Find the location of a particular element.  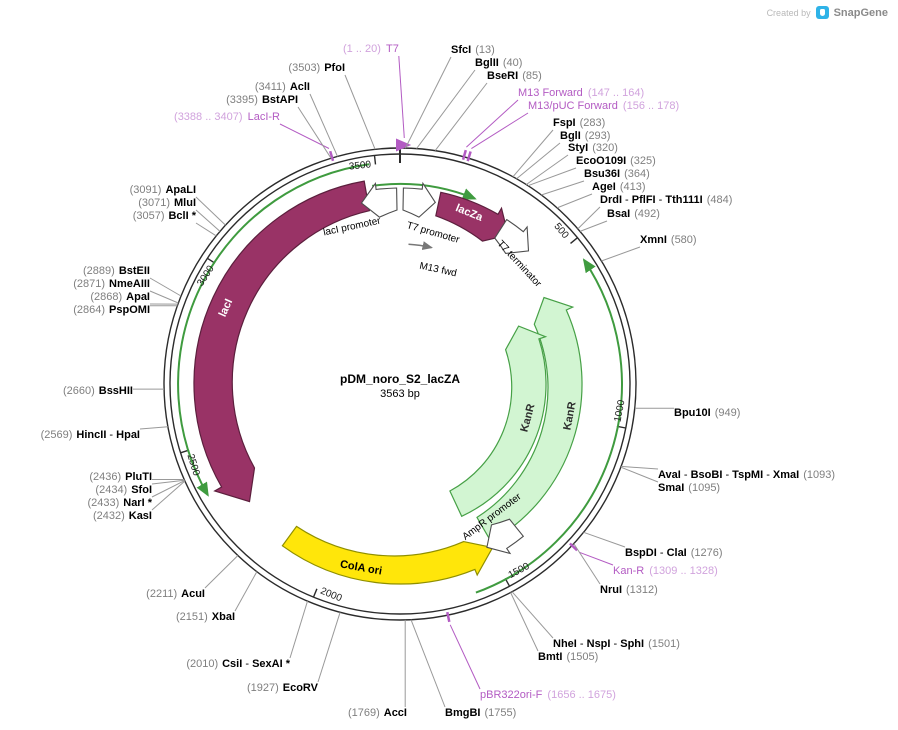

label-acci: (1769) AccI is located at coordinates (375, 713).